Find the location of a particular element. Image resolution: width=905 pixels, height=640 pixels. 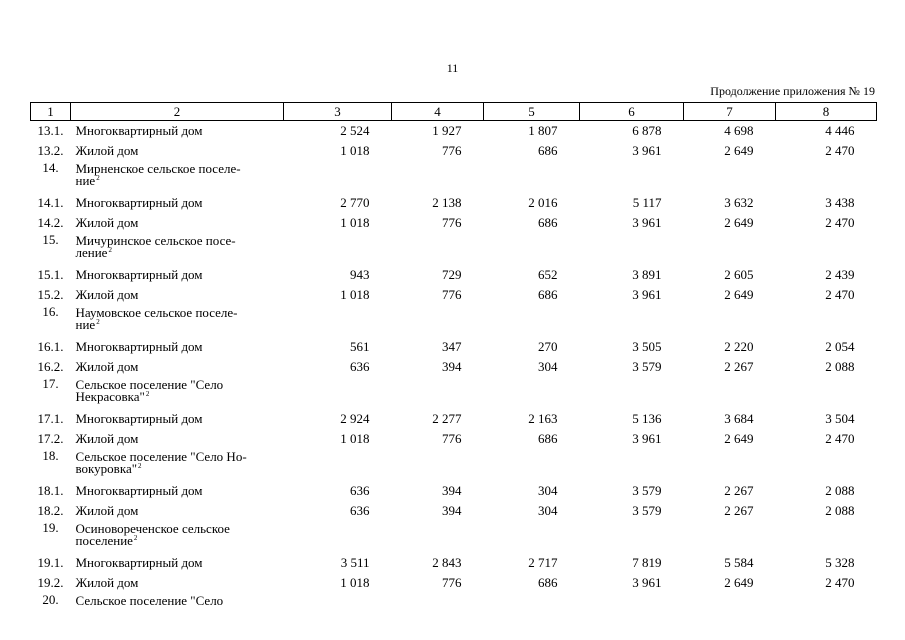

column-header: 3 is located at coordinates (337, 111).